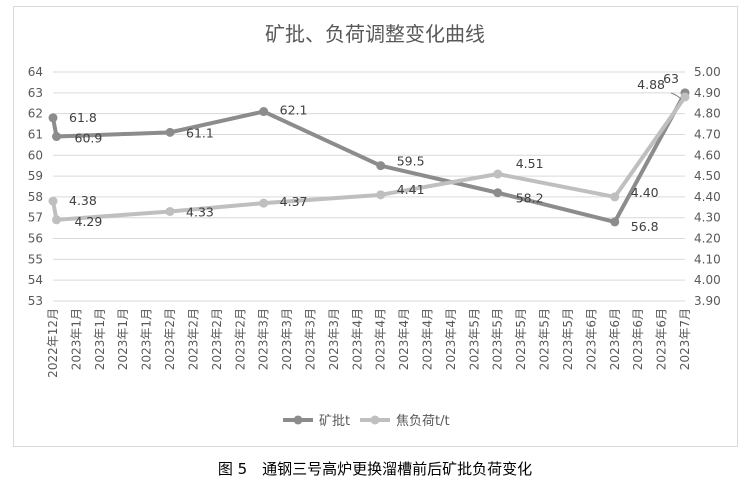 Image resolution: width=750 pixels, height=485 pixels. What do you see at coordinates (89, 221) in the screenshot?
I see `data-label: 4.29` at bounding box center [89, 221].